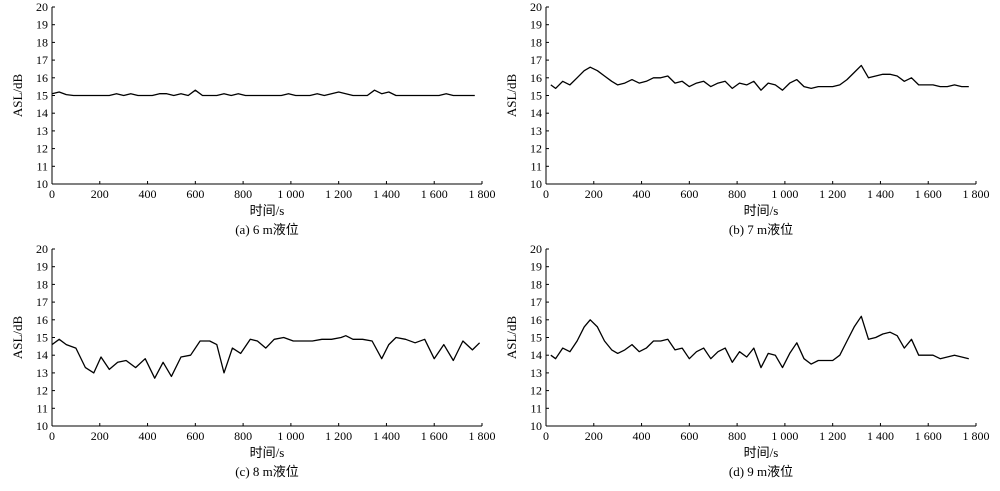 The height and width of the screenshot is (491, 1000). Describe the element at coordinates (761, 471) in the screenshot. I see `panel-caption: (d) 9 m液位` at that location.